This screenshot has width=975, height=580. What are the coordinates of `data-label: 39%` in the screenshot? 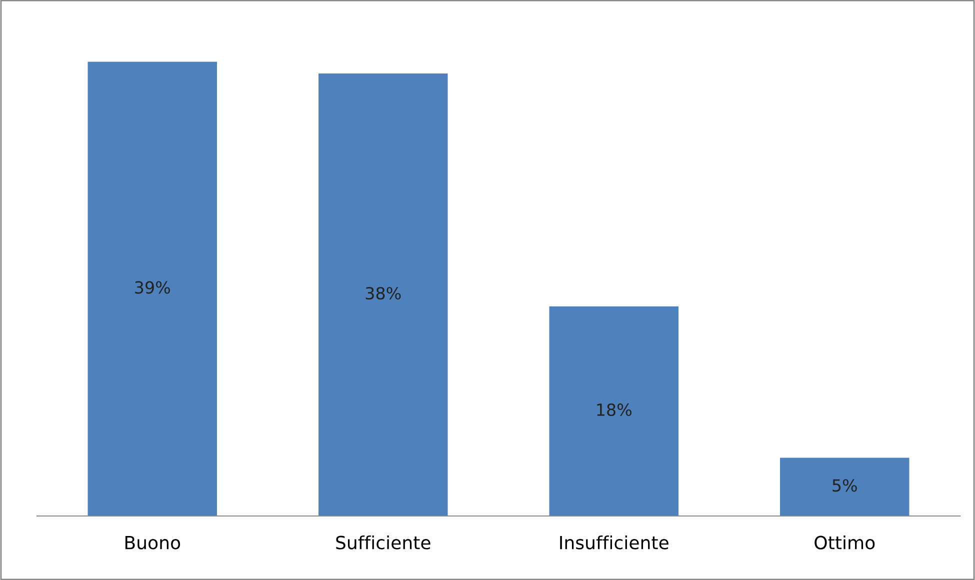 It's located at (152, 287).